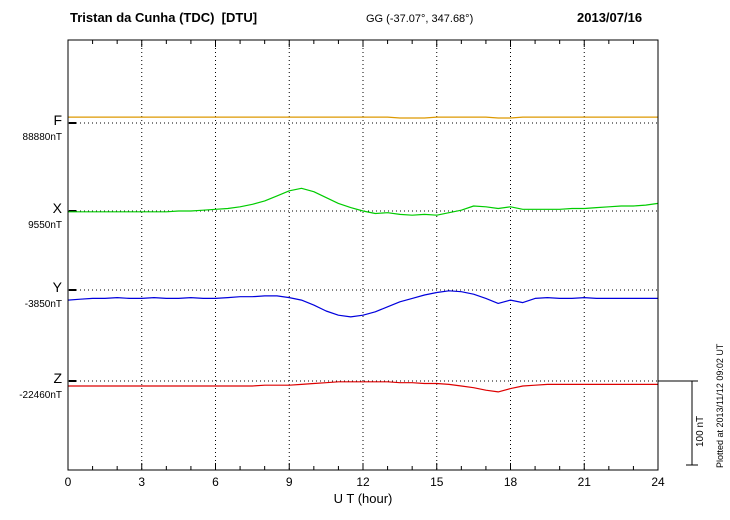  What do you see at coordinates (363, 498) in the screenshot?
I see `x-axis-title: U T (hour)` at bounding box center [363, 498].